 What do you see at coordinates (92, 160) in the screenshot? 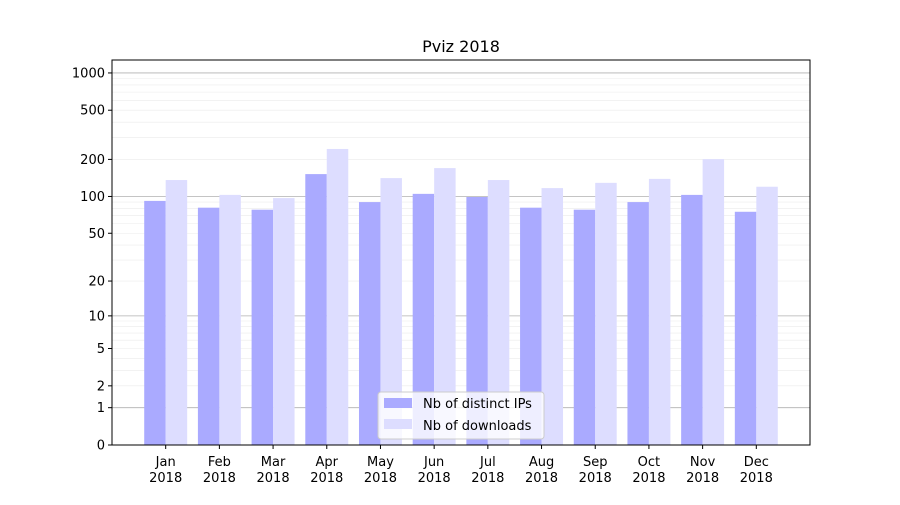
I see `y-tick-label: 200` at bounding box center [92, 160].